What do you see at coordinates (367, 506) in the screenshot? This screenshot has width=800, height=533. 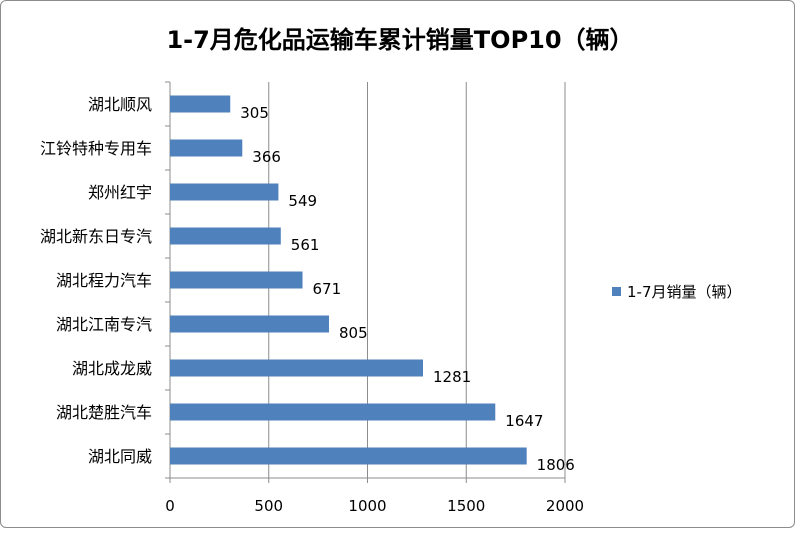 I see `x-tick-label: 1000` at bounding box center [367, 506].